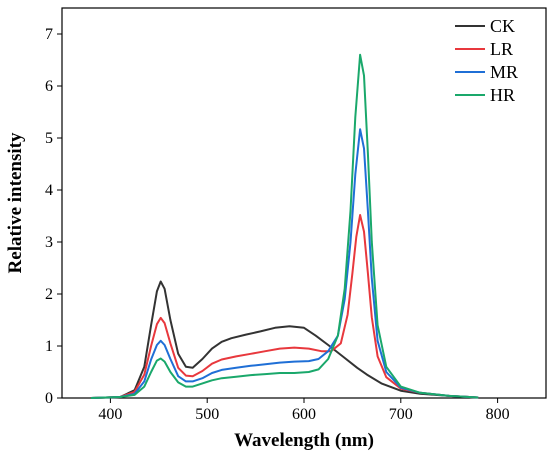 The image size is (550, 456). What do you see at coordinates (49, 190) in the screenshot?
I see `y-tick-label: 4` at bounding box center [49, 190].